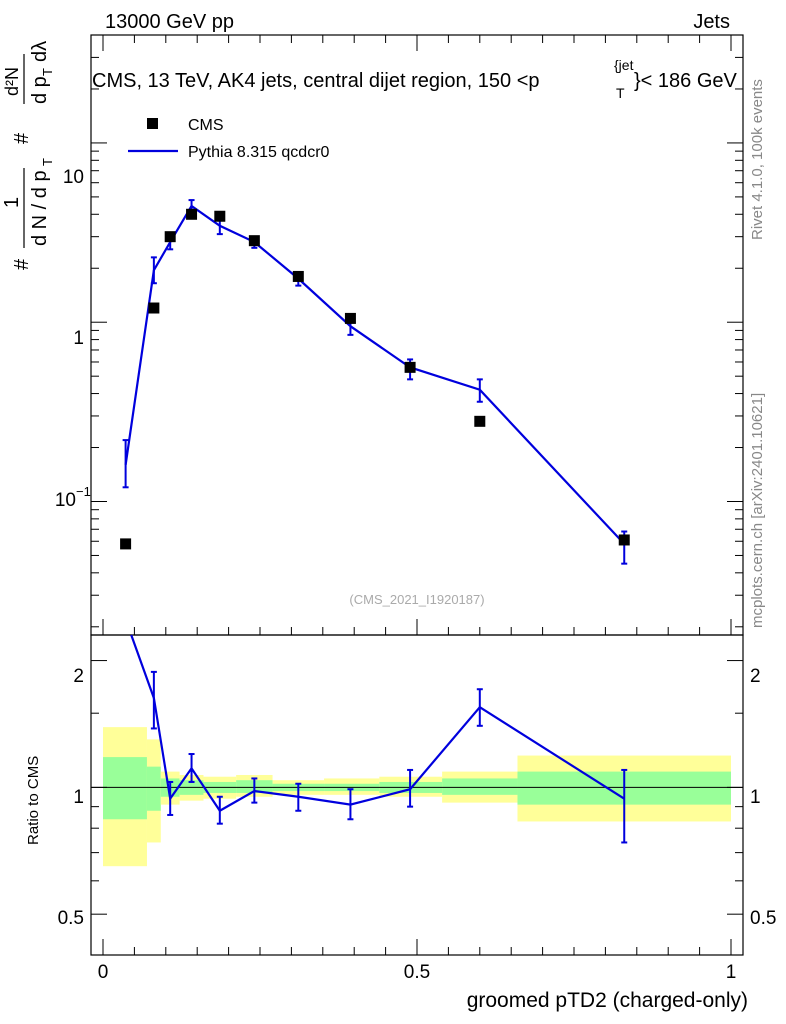 The image size is (786, 1024). What do you see at coordinates (533, 81) in the screenshot?
I see `title-p: p` at bounding box center [533, 81].